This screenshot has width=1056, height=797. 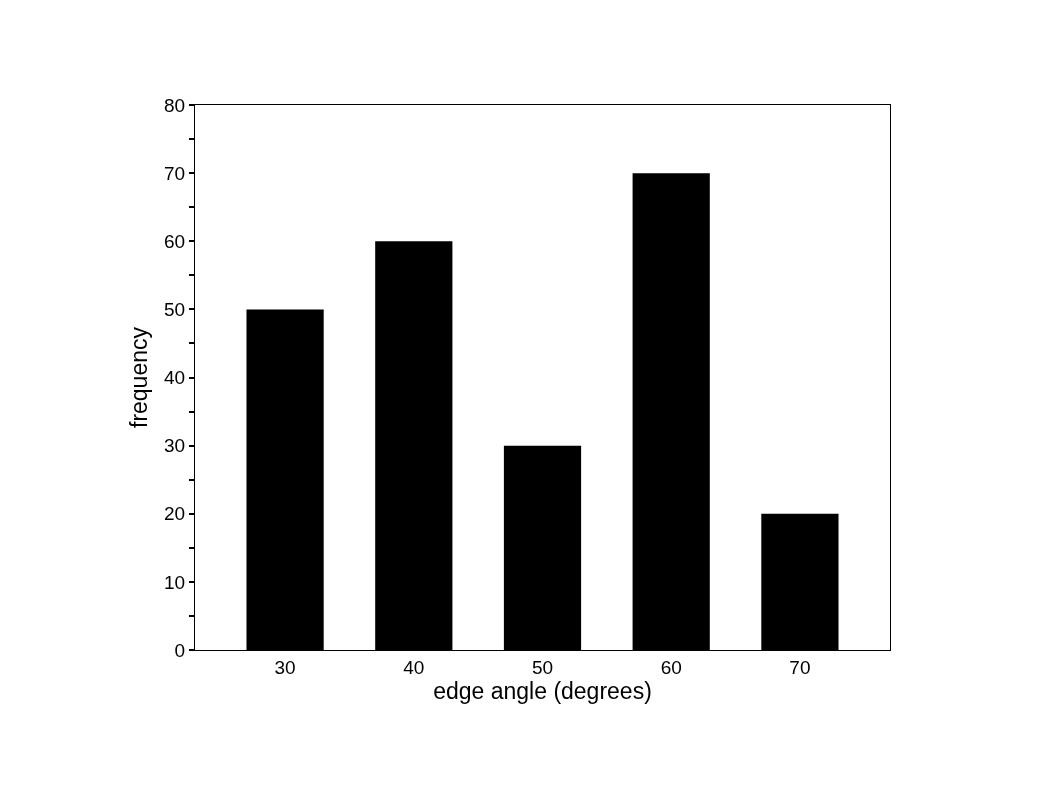 What do you see at coordinates (175, 582) in the screenshot?
I see `y-tick-label: 10` at bounding box center [175, 582].